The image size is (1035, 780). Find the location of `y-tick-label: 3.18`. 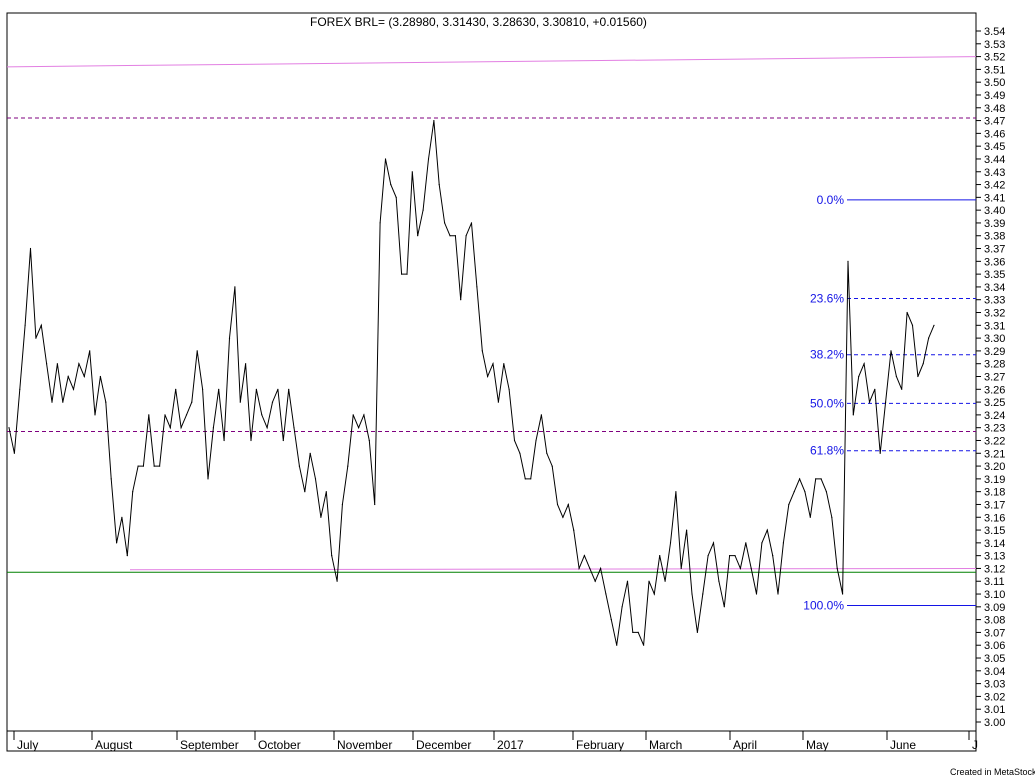

y-tick-label: 3.18 is located at coordinates (994, 493).